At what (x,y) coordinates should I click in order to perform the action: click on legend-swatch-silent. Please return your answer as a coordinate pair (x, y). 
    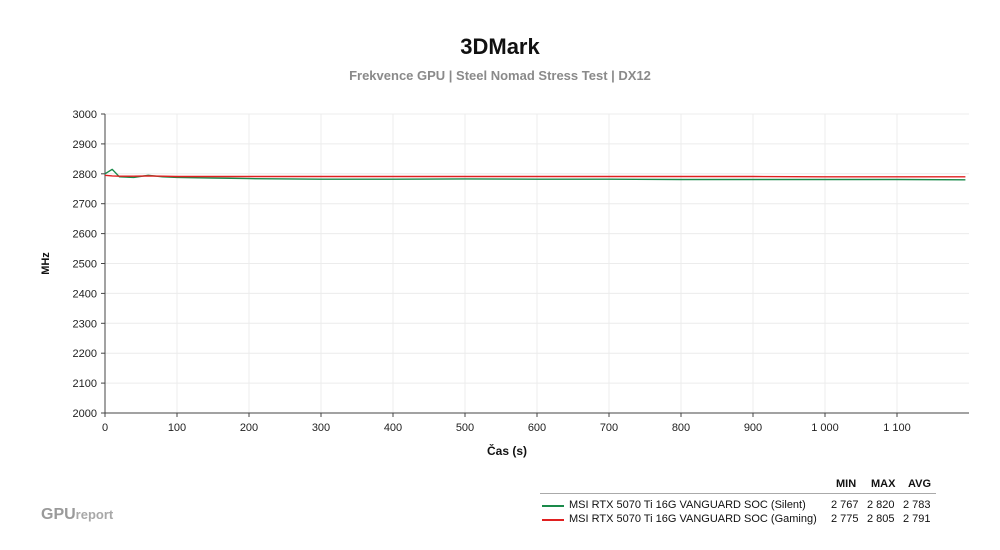
    Looking at the image, I should click on (553, 506).